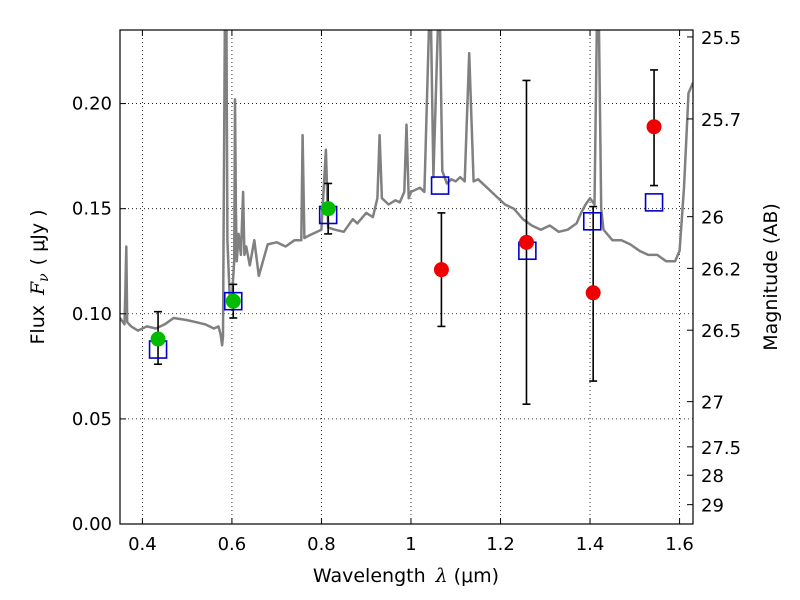 This screenshot has height=600, width=800. Describe the element at coordinates (321, 544) in the screenshot. I see `x-tick-label: 0.8` at that location.